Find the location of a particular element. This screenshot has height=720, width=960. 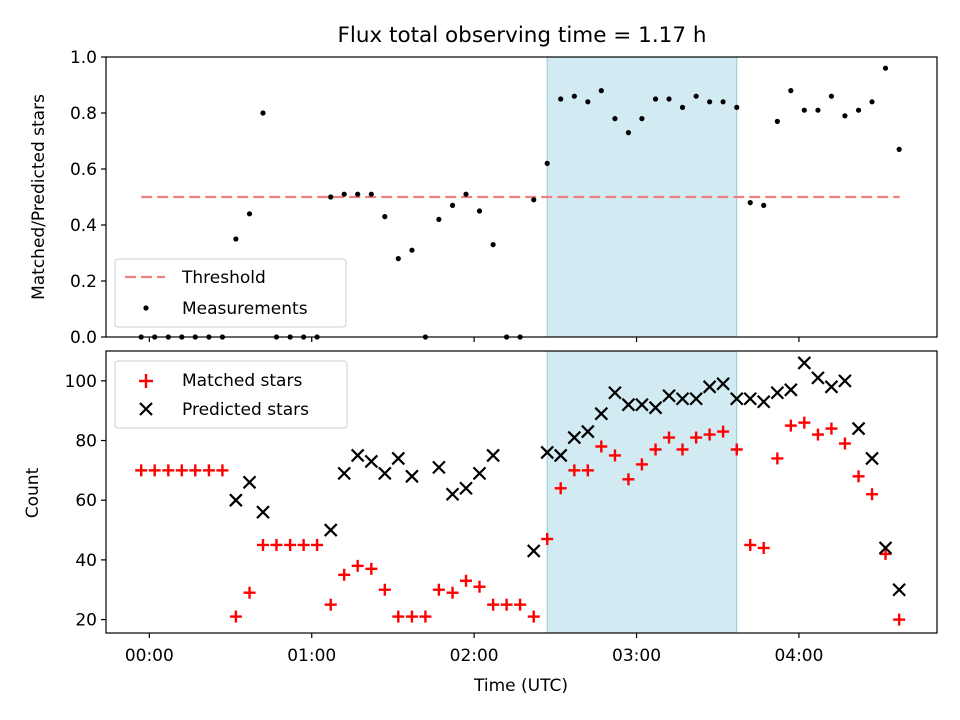

top-legend-box is located at coordinates (230, 293).